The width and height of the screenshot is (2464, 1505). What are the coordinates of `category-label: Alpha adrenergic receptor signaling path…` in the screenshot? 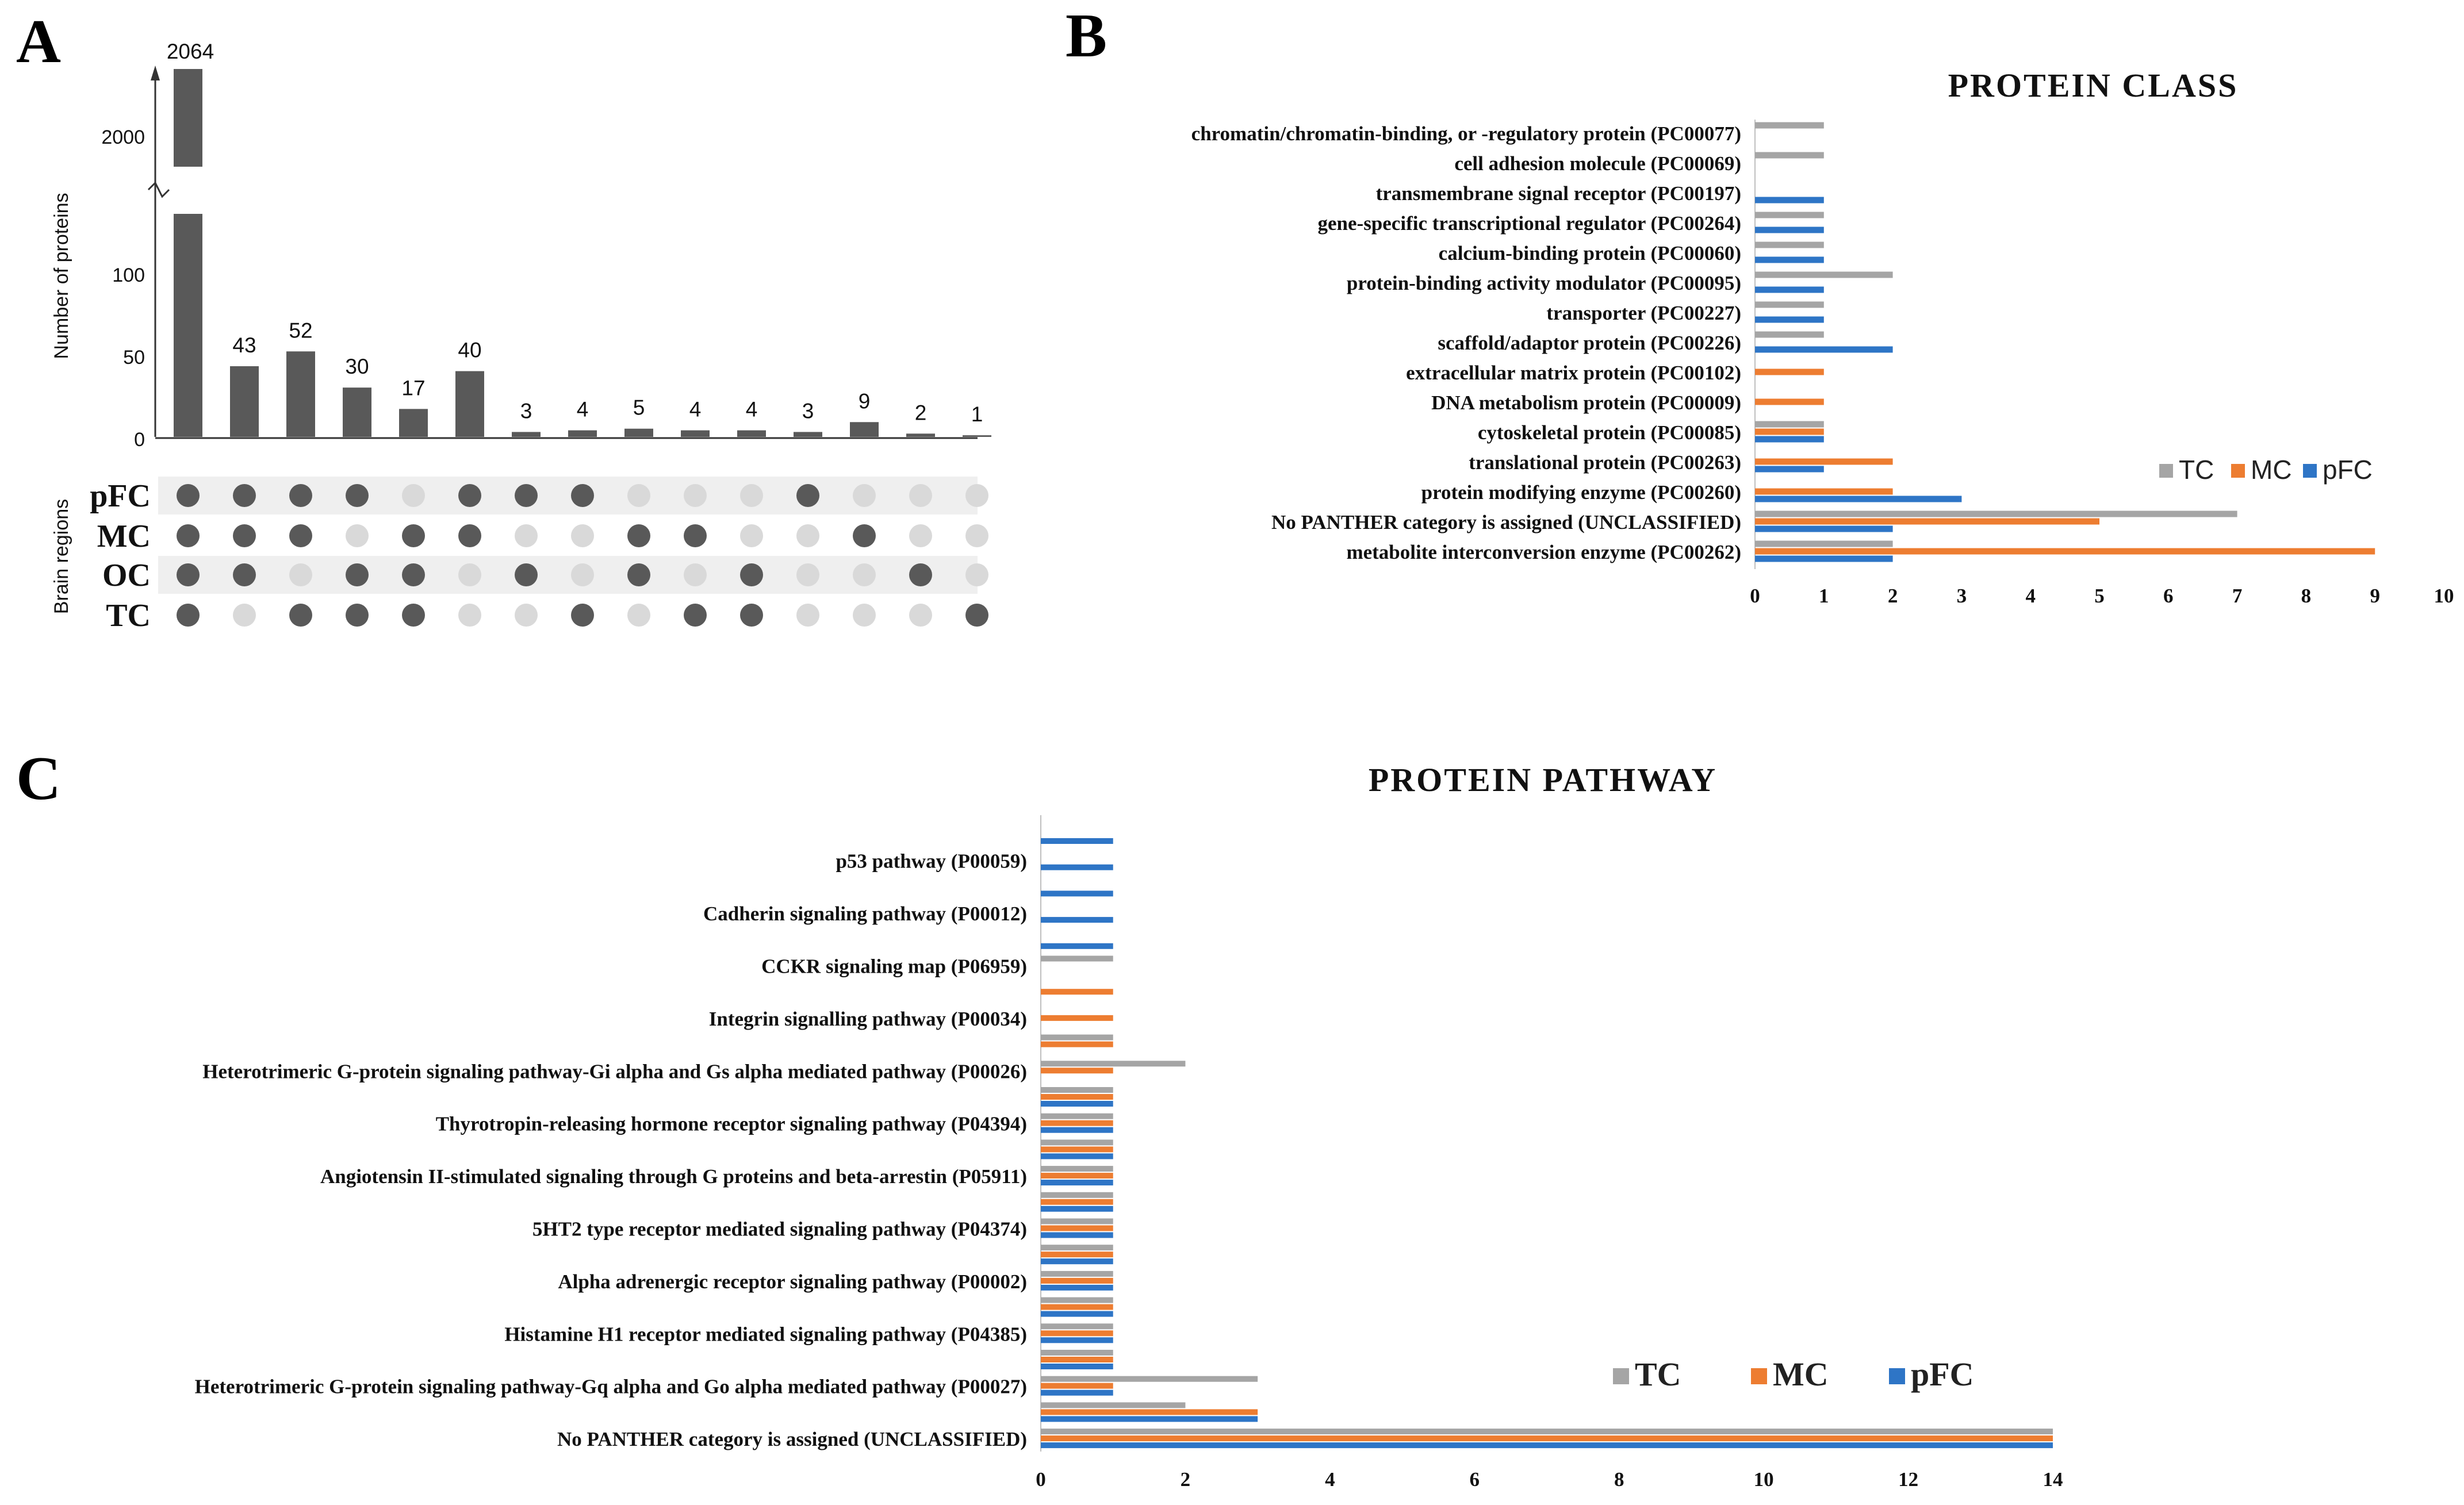 It's located at (792, 1281).